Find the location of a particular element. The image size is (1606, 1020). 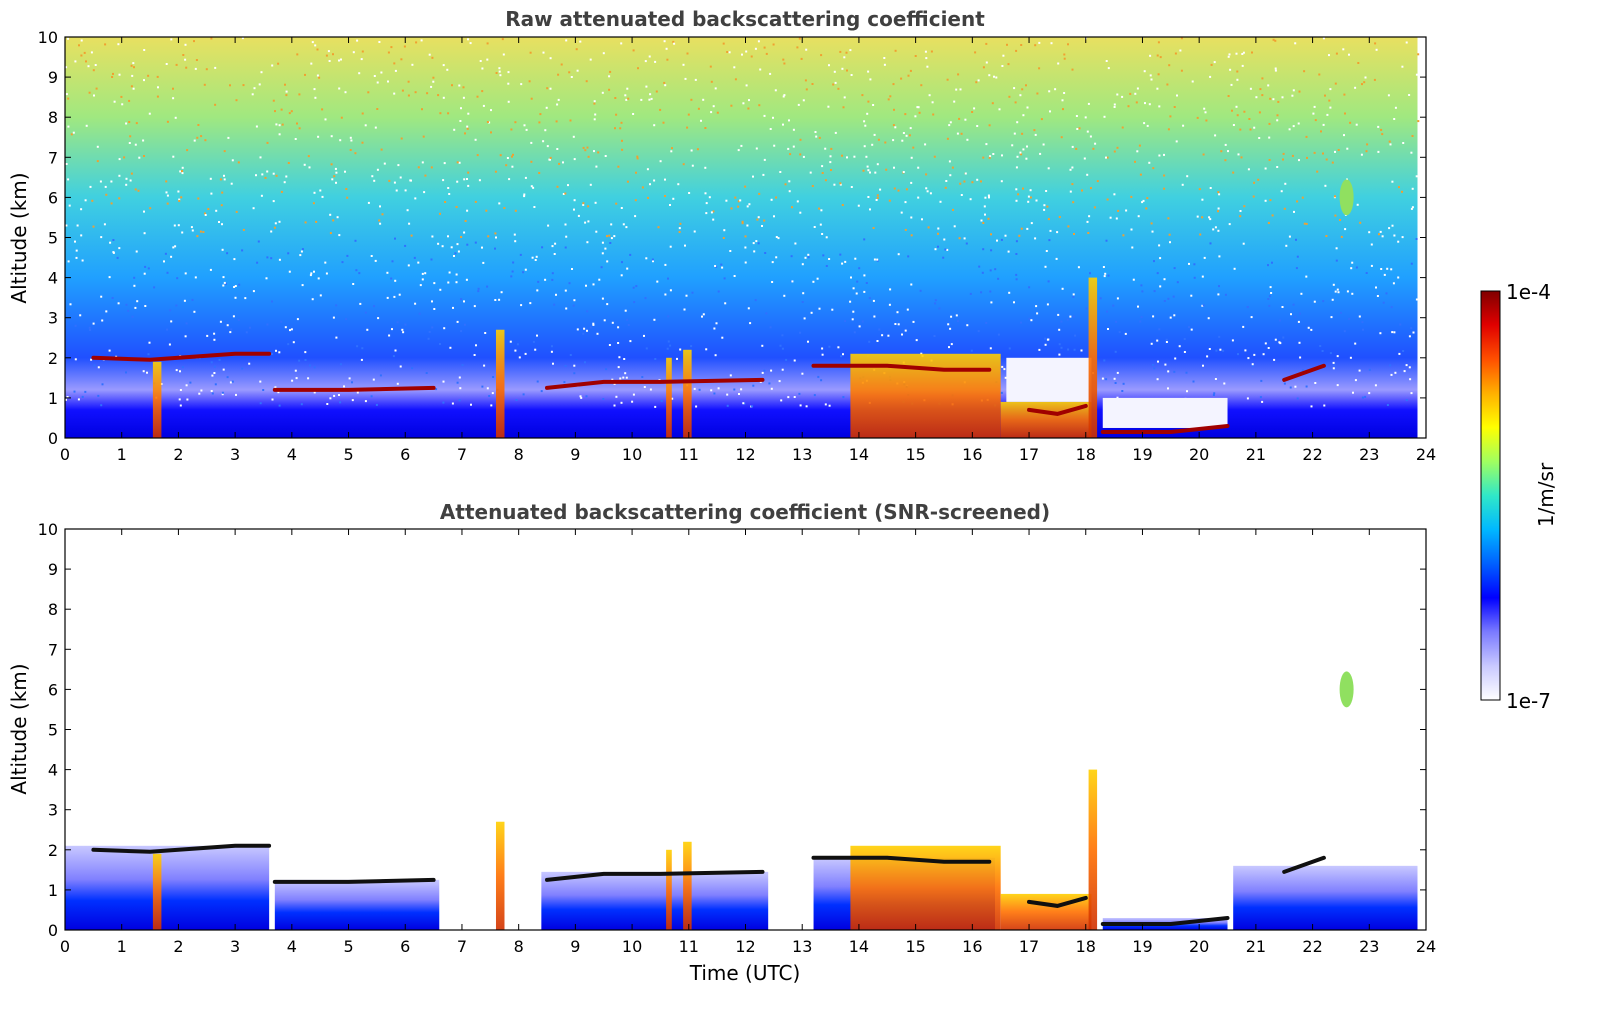

colorbar-label: 1/m/sr is located at coordinates (1546, 494).